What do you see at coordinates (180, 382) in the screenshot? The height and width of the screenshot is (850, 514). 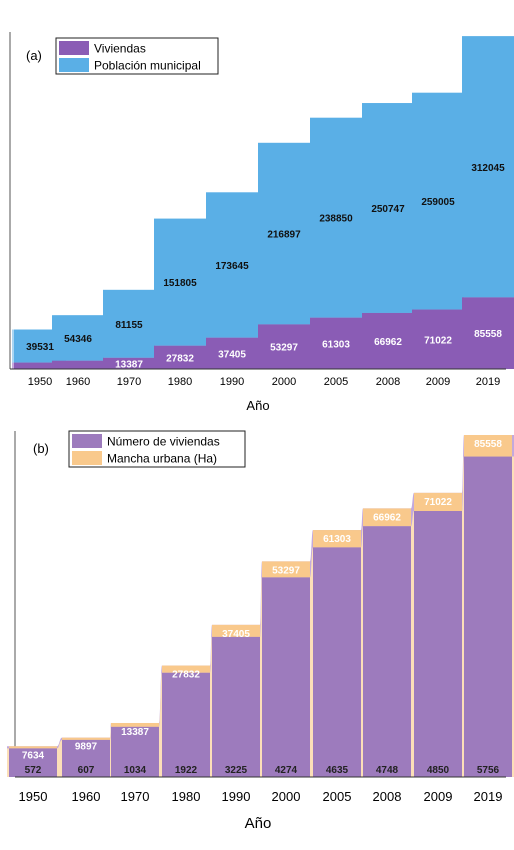 I see `panel-0-x-tick-1980: 1980` at bounding box center [180, 382].